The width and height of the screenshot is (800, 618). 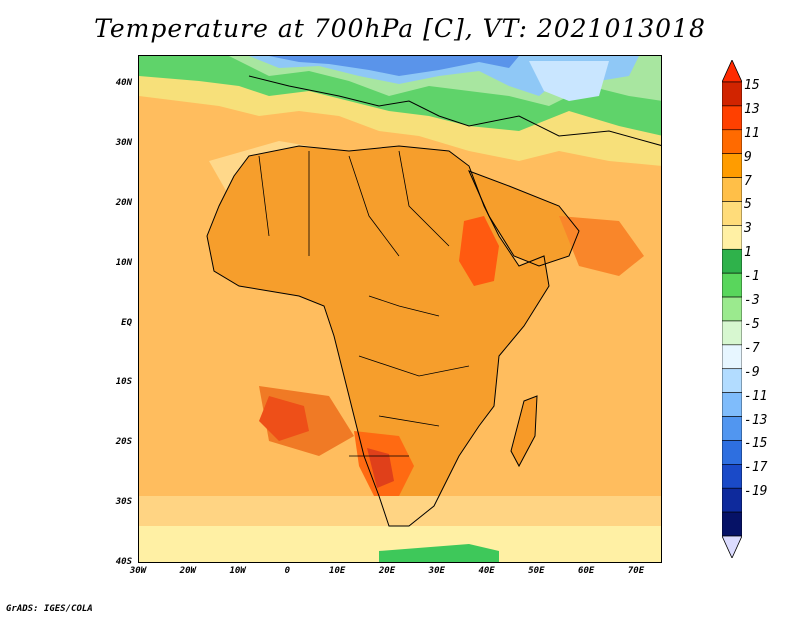 What do you see at coordinates (123, 262) in the screenshot?
I see `lat-tick-label: 10N` at bounding box center [123, 262].